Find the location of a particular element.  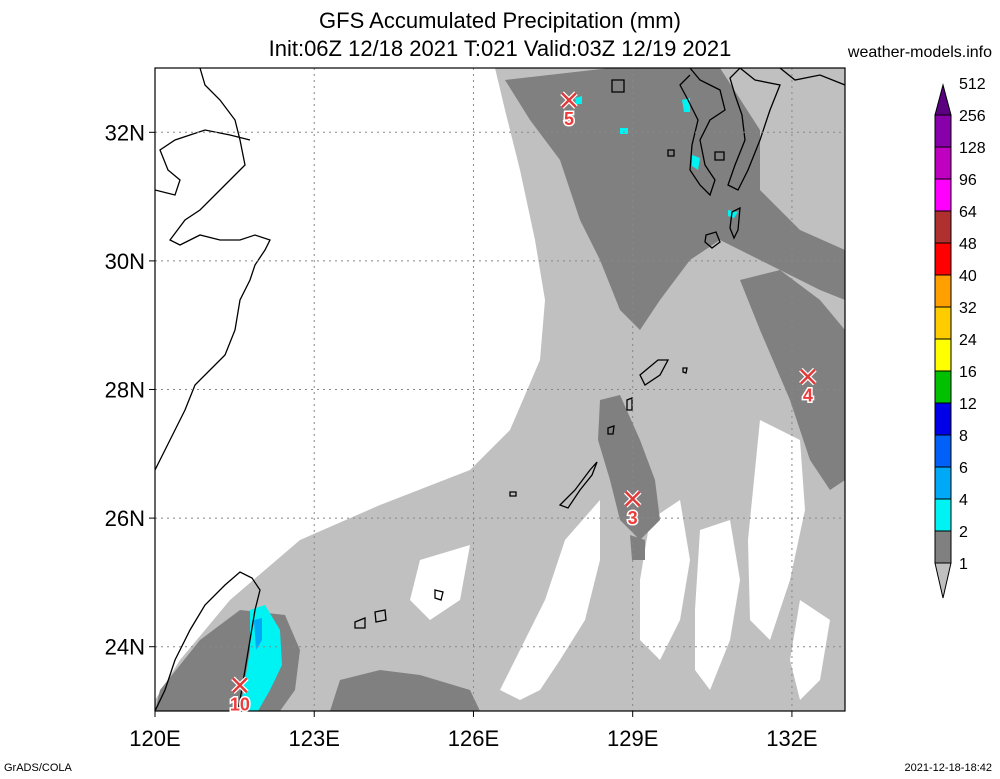

colorbar-level-label: 256 is located at coordinates (972, 116).